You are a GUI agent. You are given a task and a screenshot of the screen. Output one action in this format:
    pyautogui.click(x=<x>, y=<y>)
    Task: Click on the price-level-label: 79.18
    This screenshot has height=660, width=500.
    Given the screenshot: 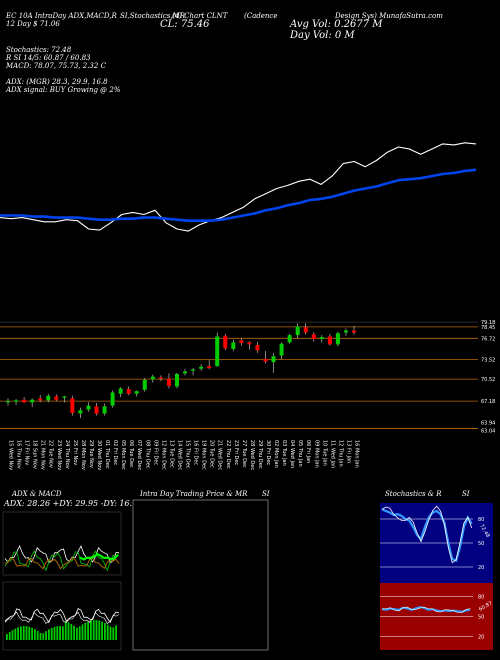 What is the action you would take?
    pyautogui.click(x=488, y=323)
    